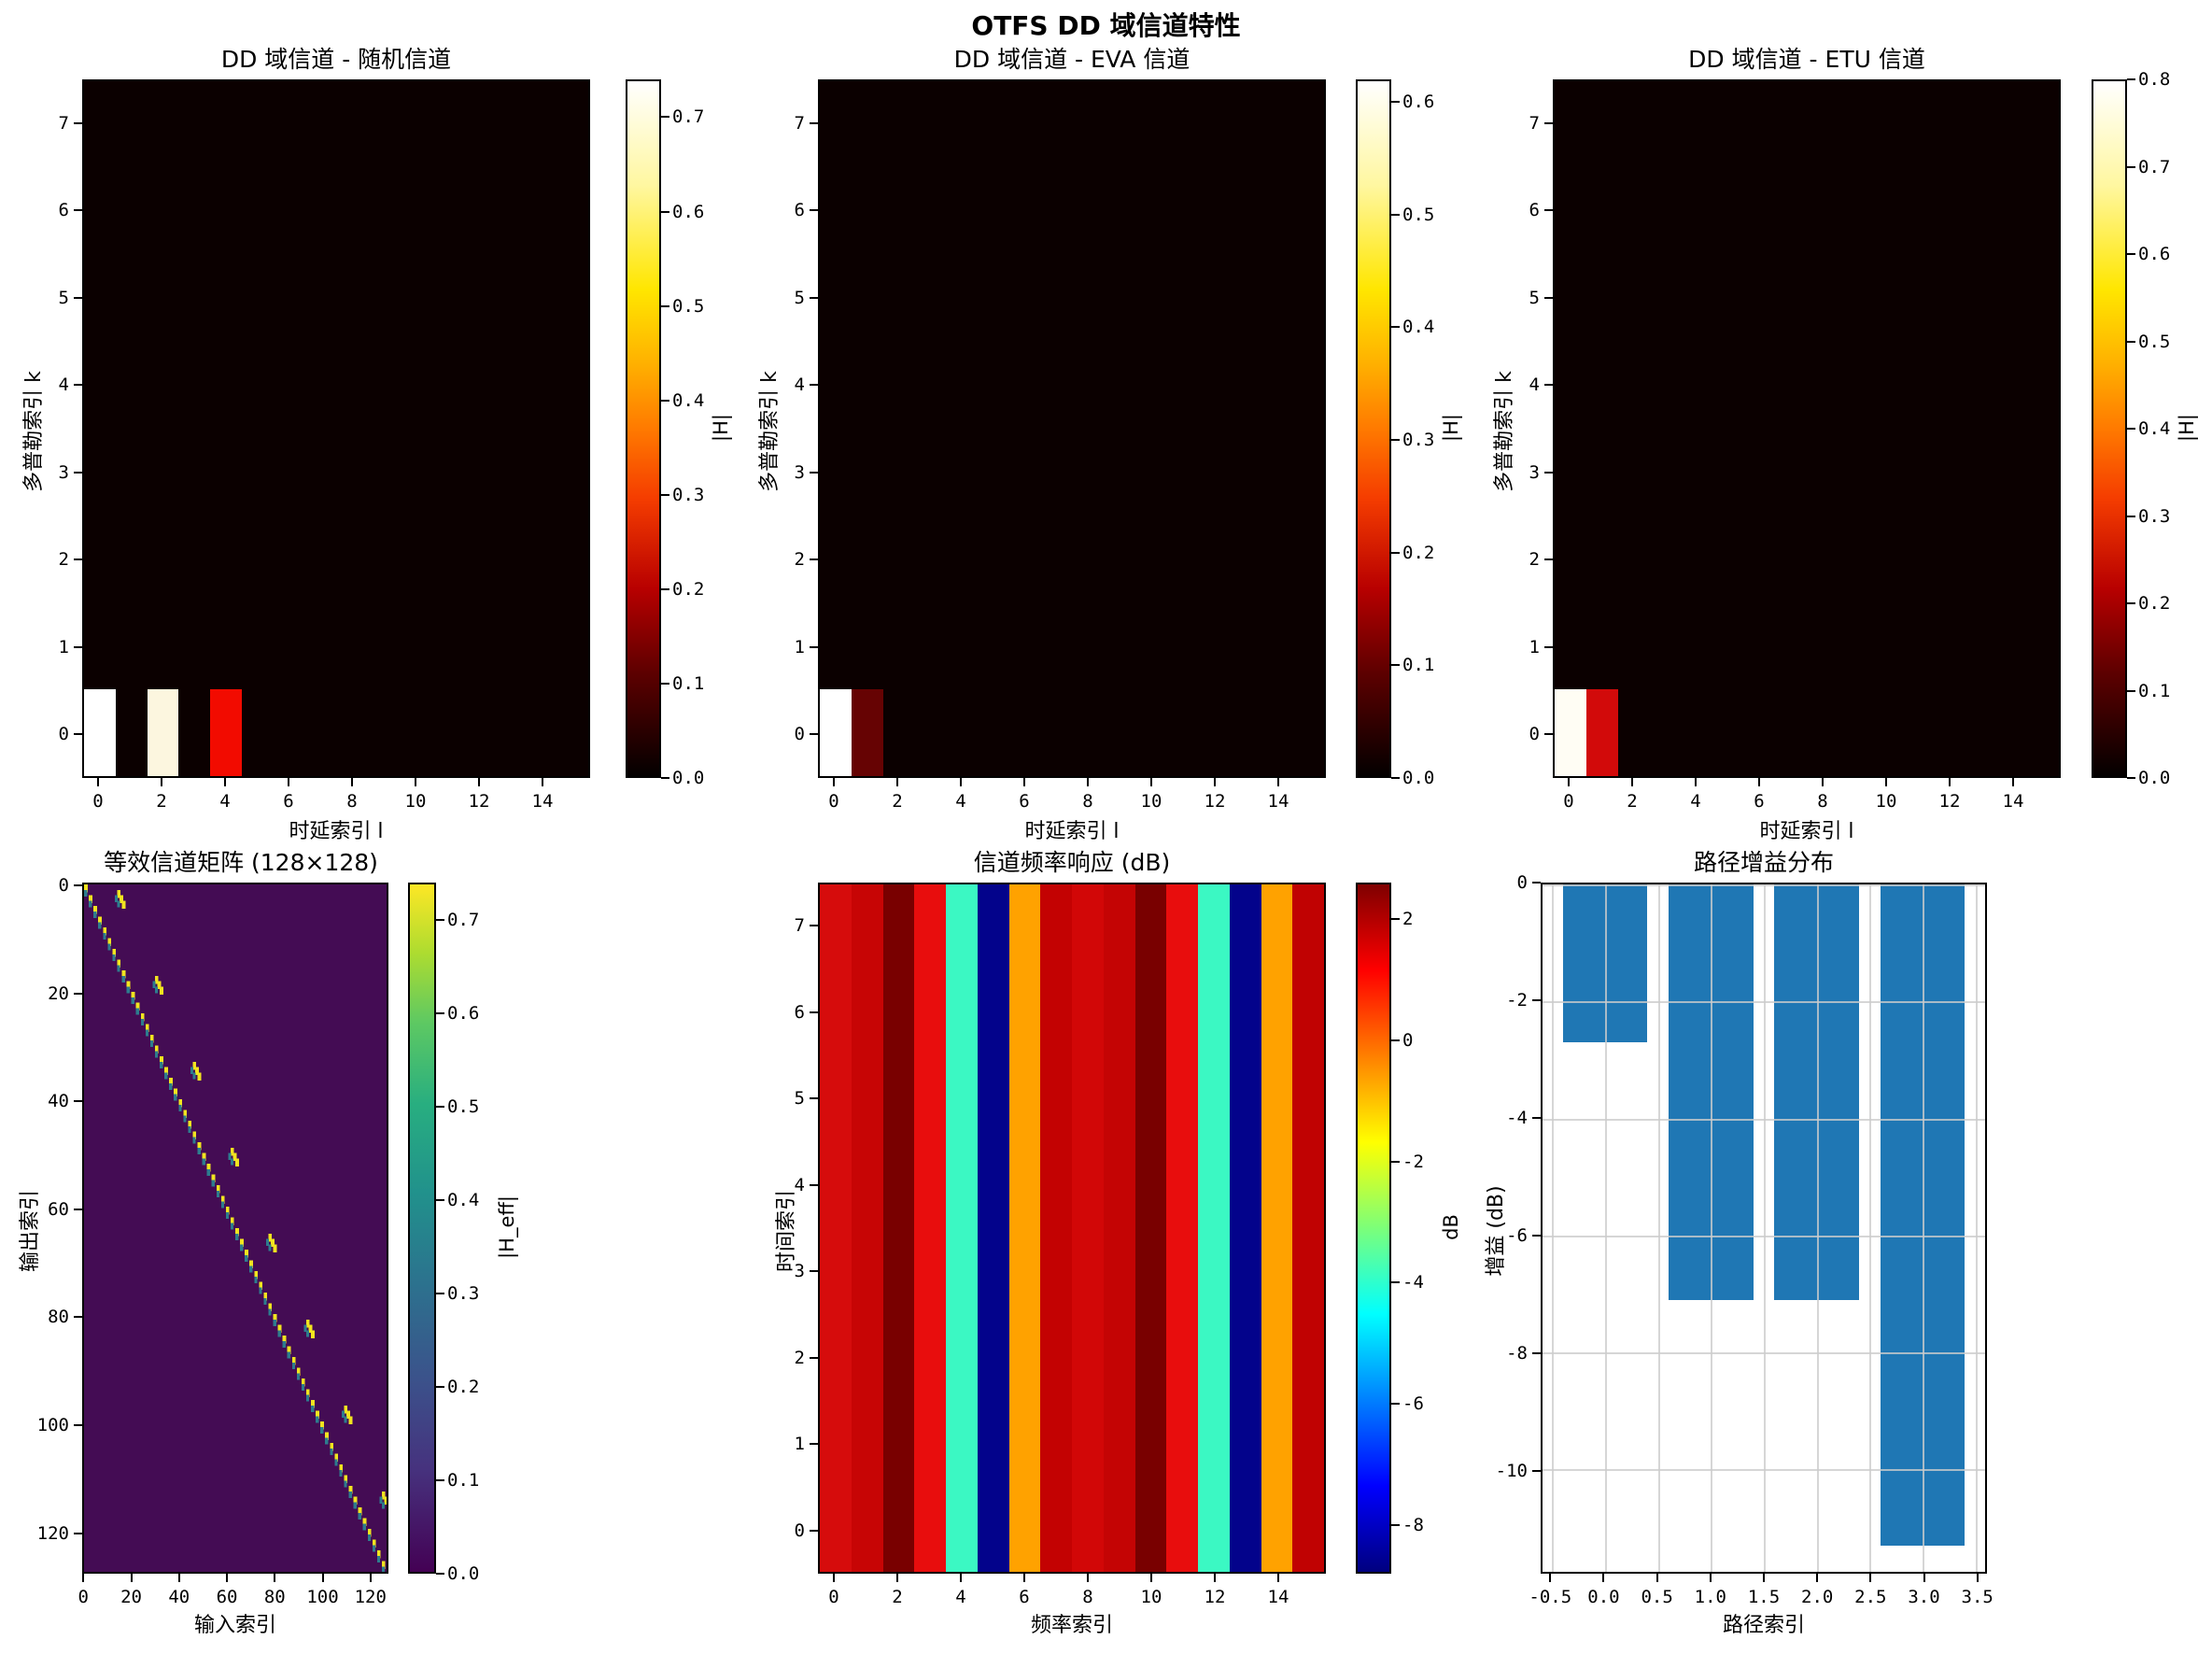 The image size is (2212, 1654). What do you see at coordinates (688, 117) in the screenshot?
I see `colorbar-tick-label: 0.7` at bounding box center [688, 117].